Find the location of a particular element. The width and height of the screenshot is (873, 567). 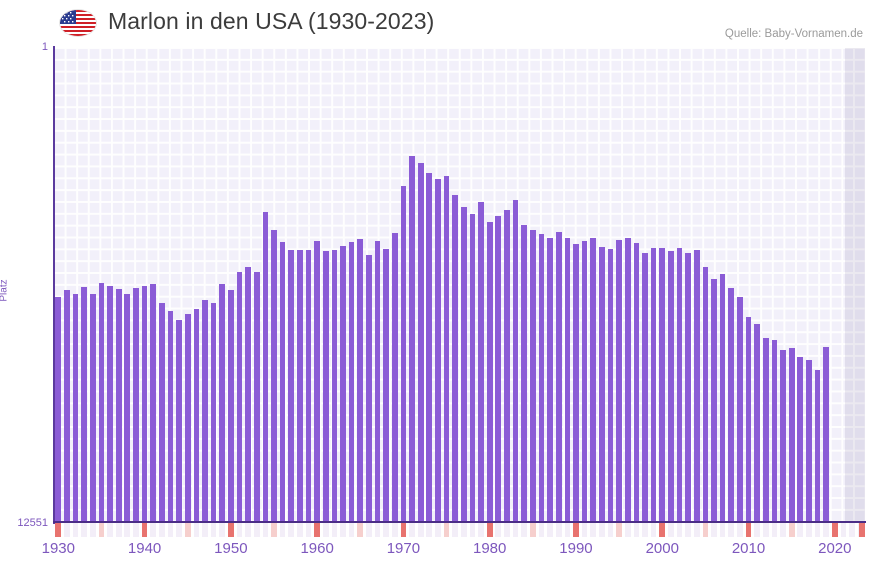

x-axis-line is located at coordinates (459, 522).